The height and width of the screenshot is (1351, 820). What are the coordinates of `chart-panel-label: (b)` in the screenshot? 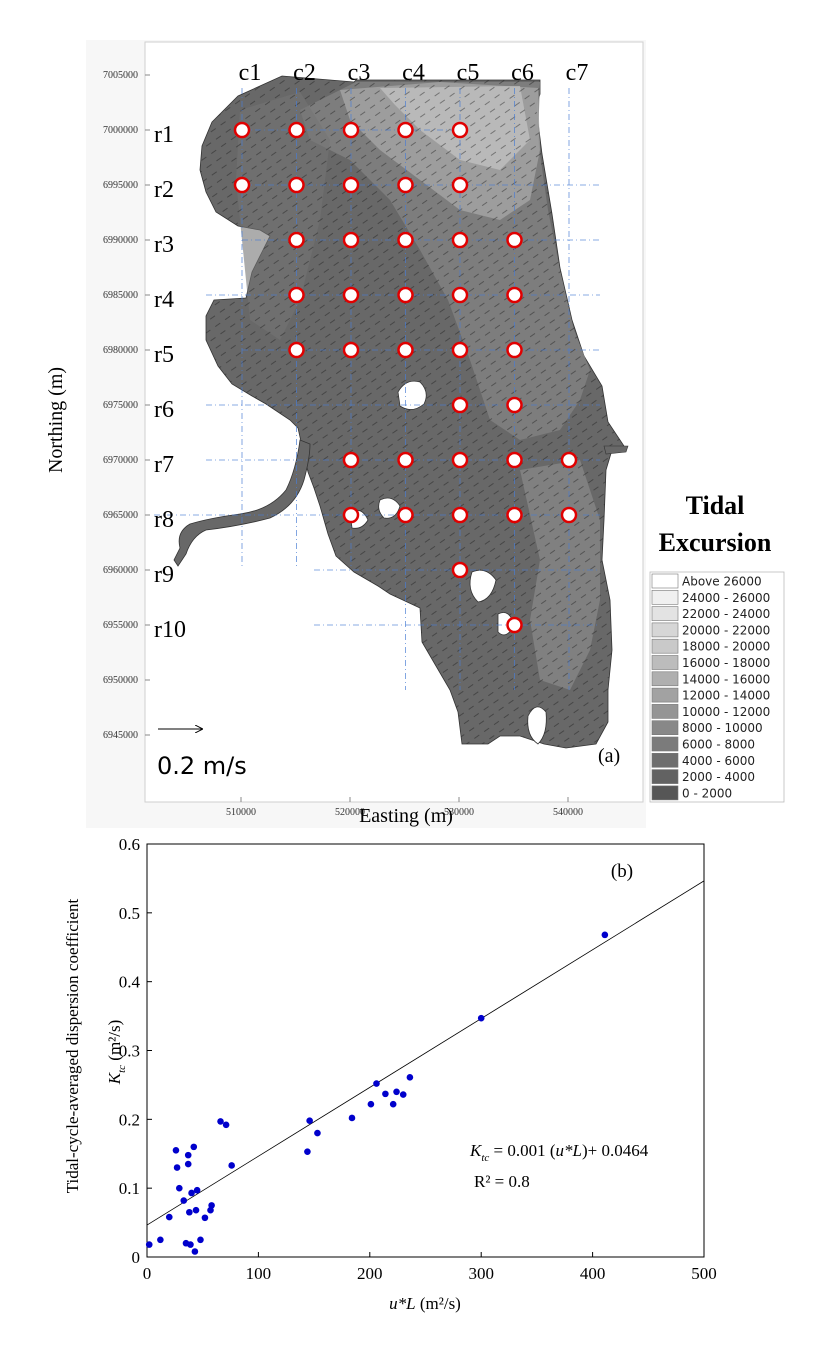 It's located at (622, 871).